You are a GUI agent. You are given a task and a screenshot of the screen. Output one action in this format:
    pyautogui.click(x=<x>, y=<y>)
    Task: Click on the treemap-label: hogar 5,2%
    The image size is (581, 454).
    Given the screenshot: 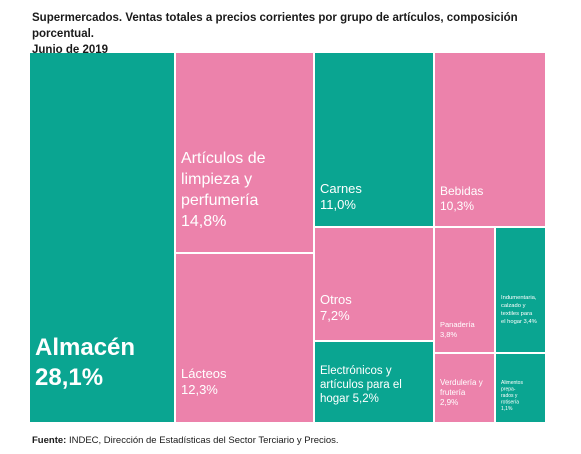 What is the action you would take?
    pyautogui.click(x=349, y=399)
    